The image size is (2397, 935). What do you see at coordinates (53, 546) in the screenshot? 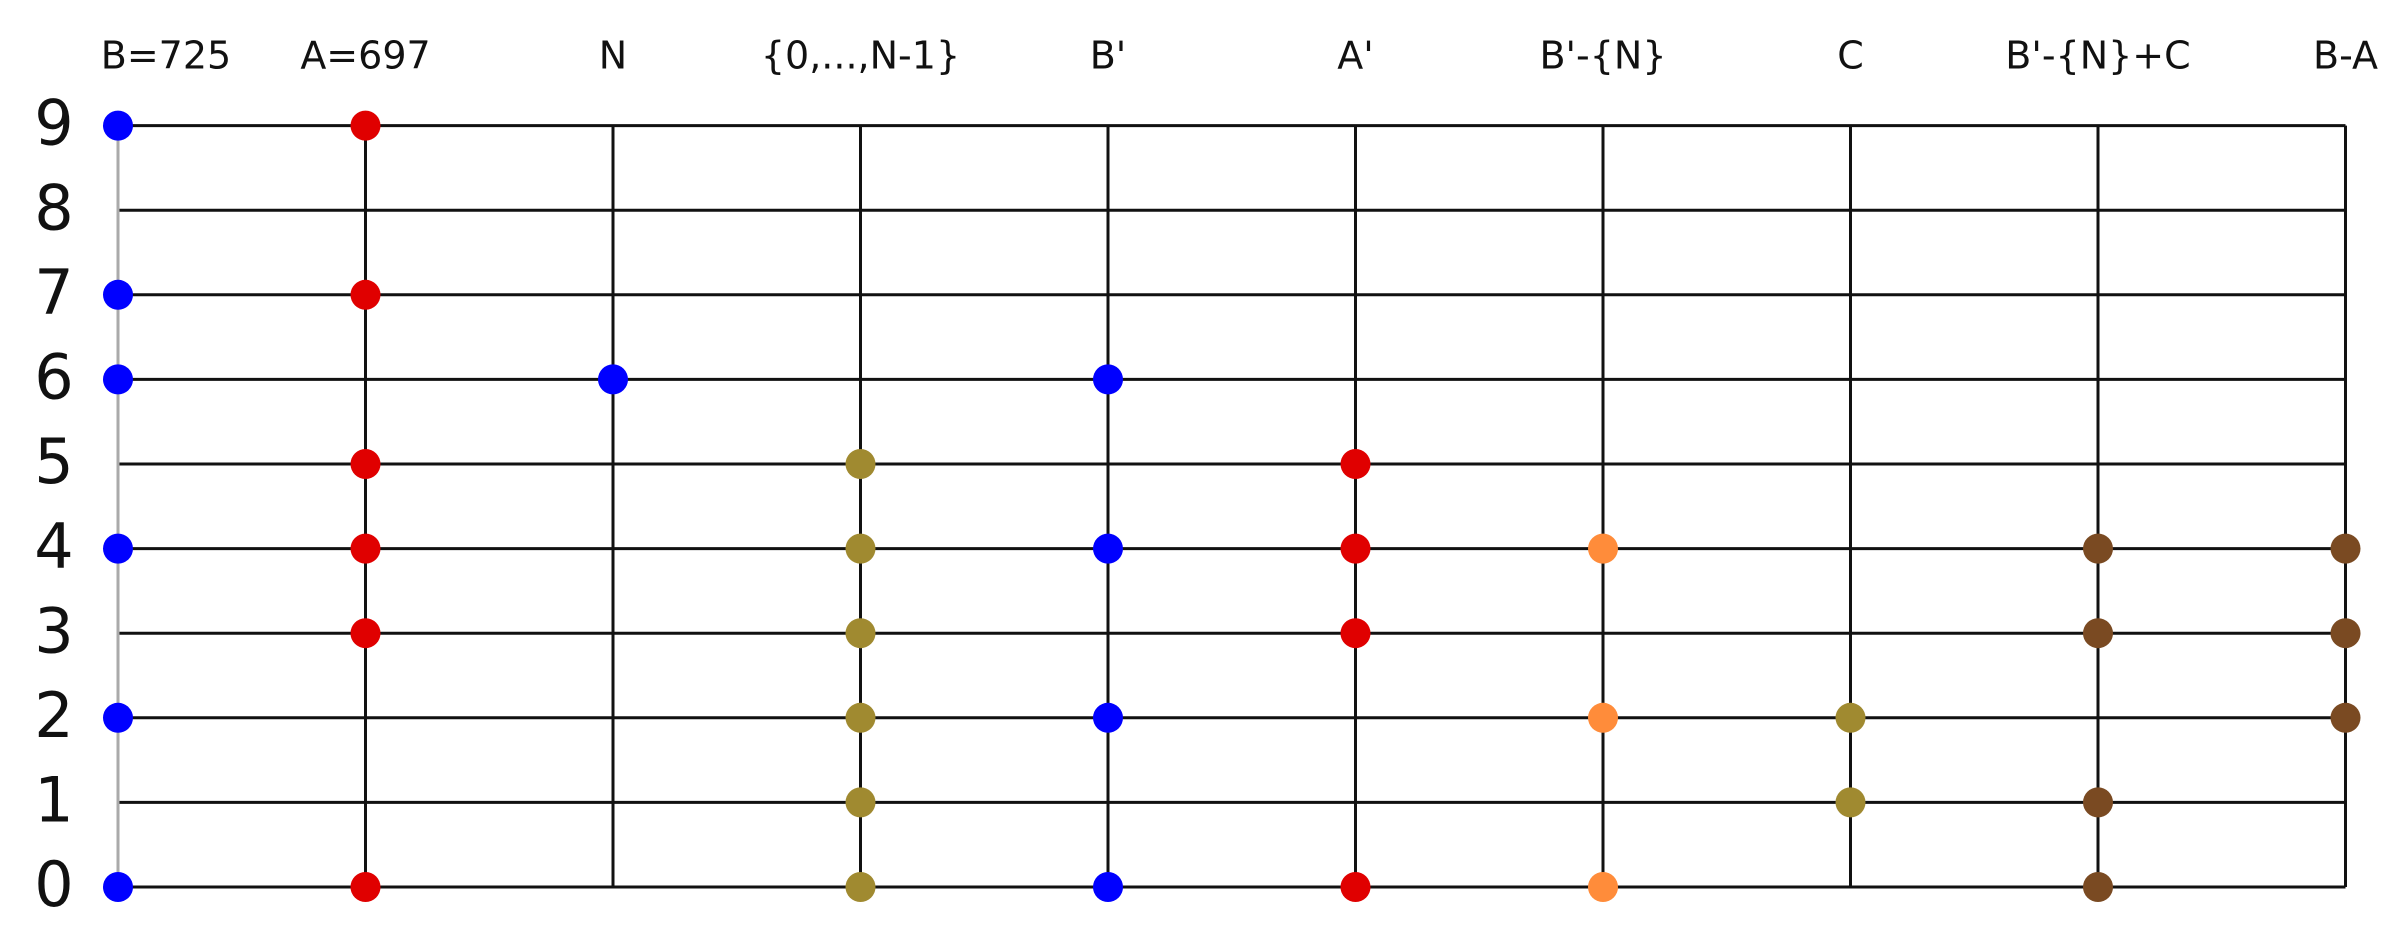
I see `row-label: 4` at bounding box center [53, 546].